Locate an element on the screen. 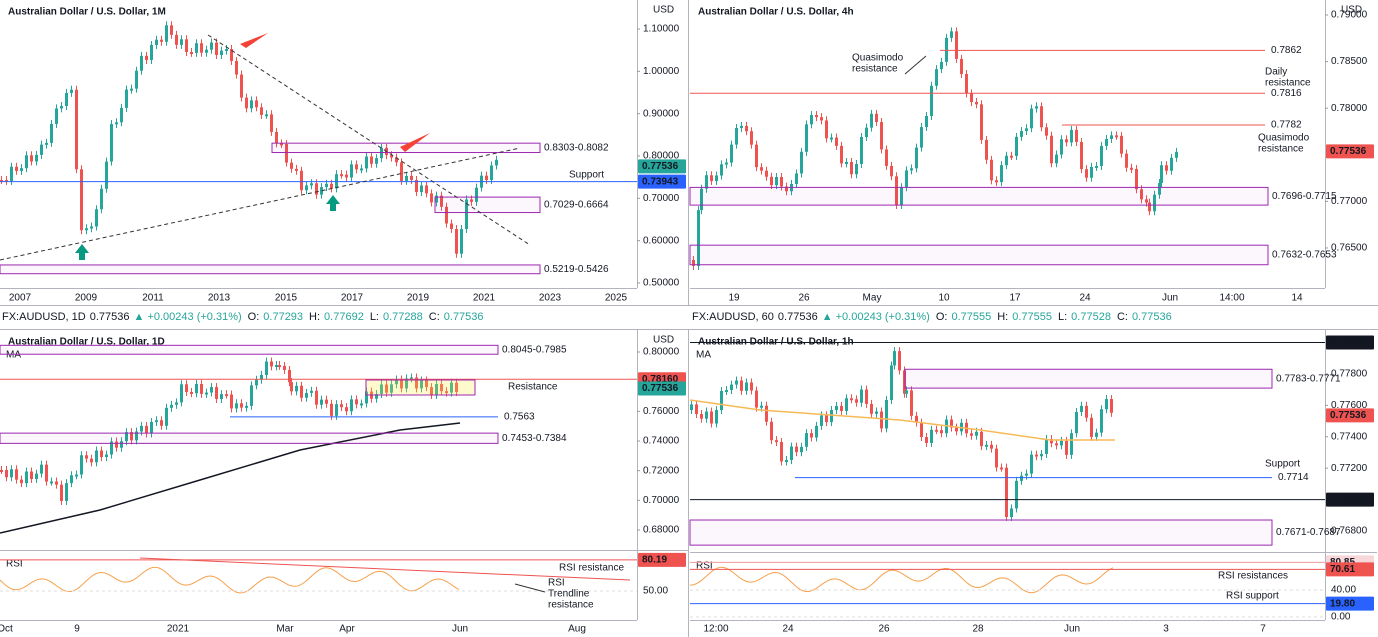 This screenshot has height=637, width=1378. annotation: Quasimodo is located at coordinates (878, 58).